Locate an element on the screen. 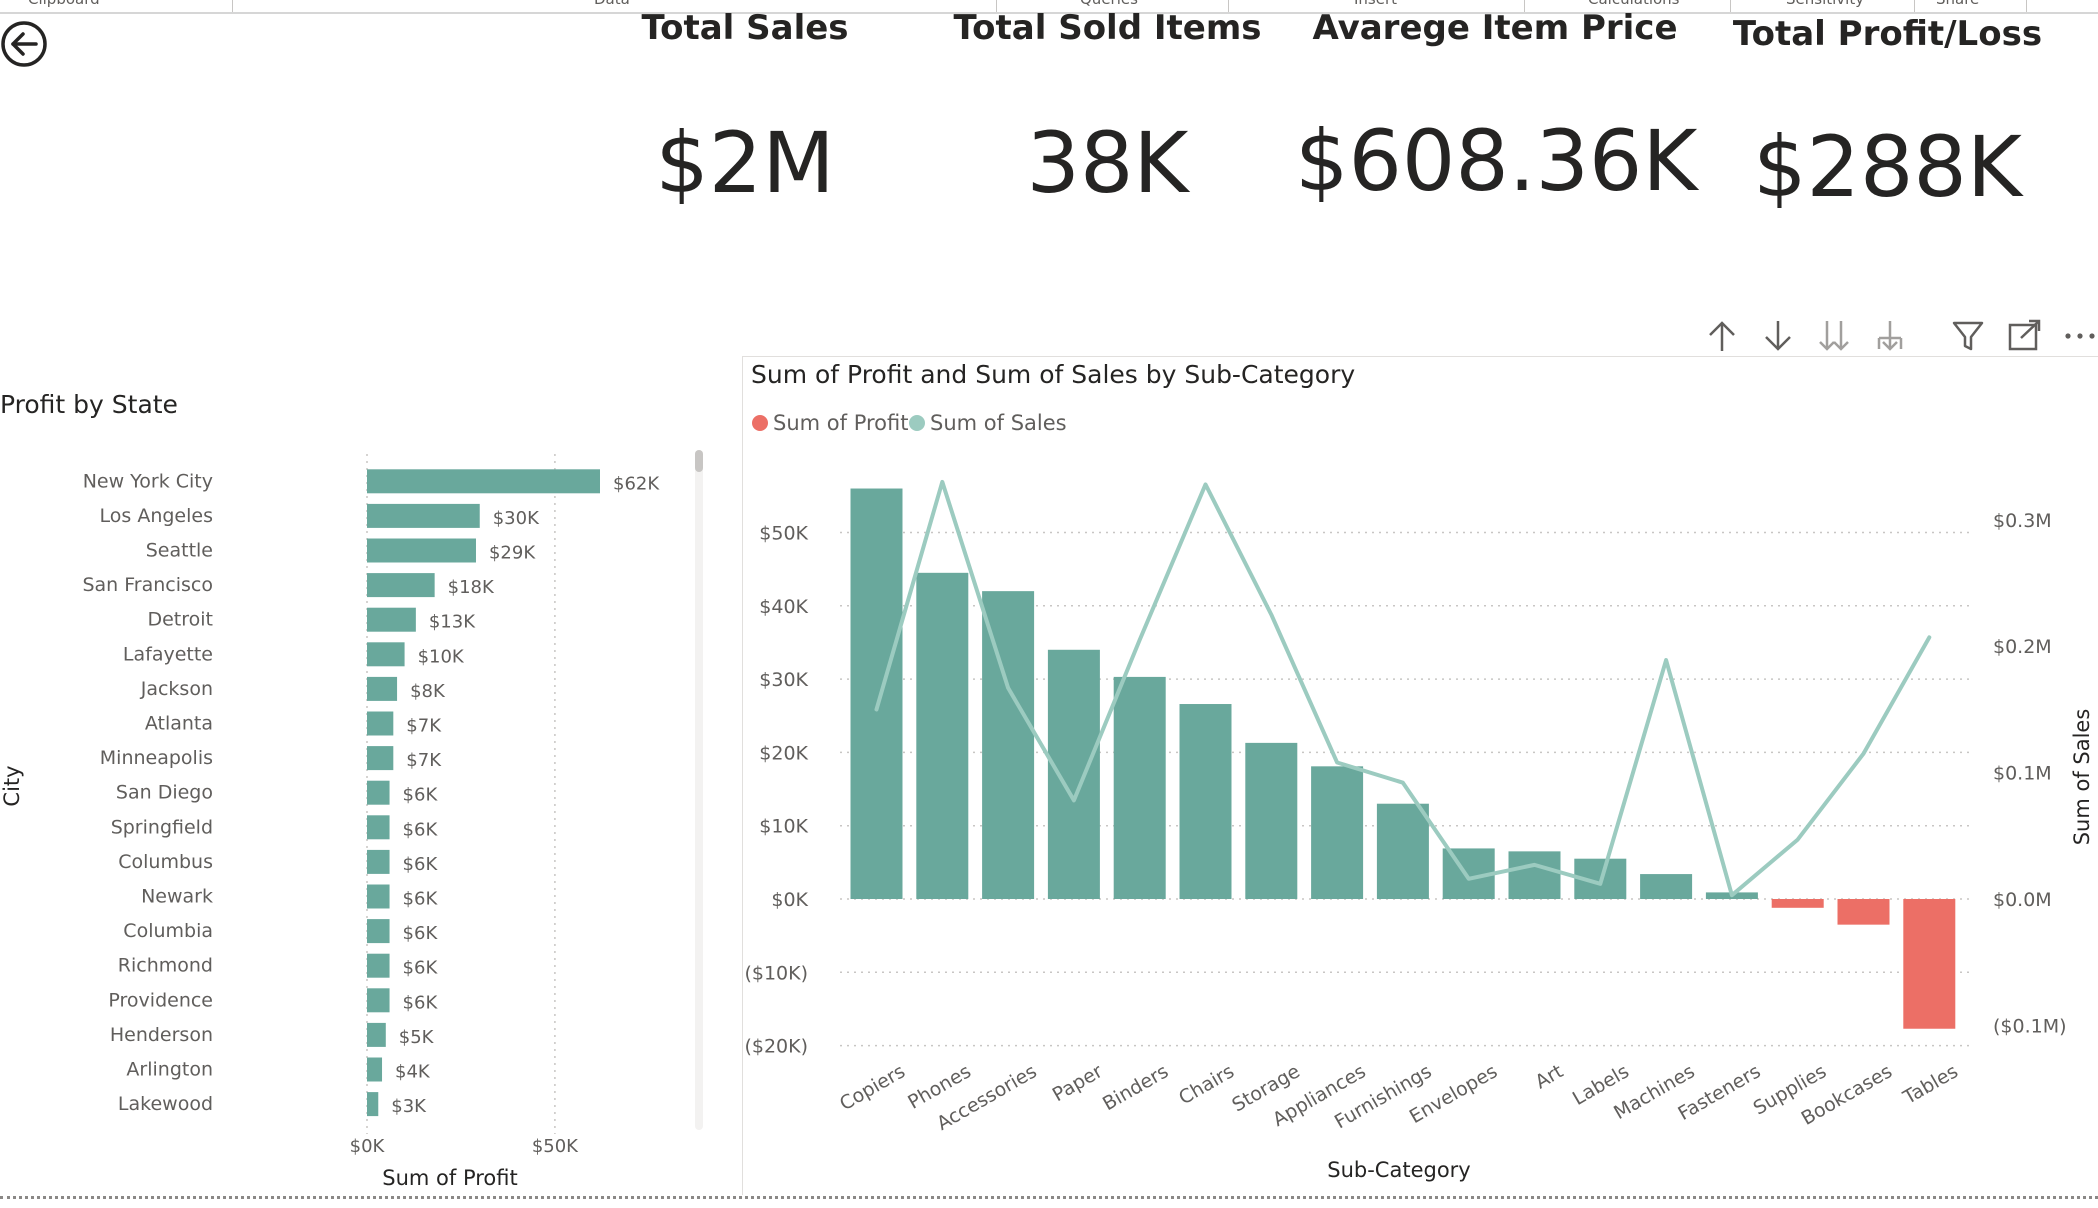  data-label: $10K is located at coordinates (441, 656).